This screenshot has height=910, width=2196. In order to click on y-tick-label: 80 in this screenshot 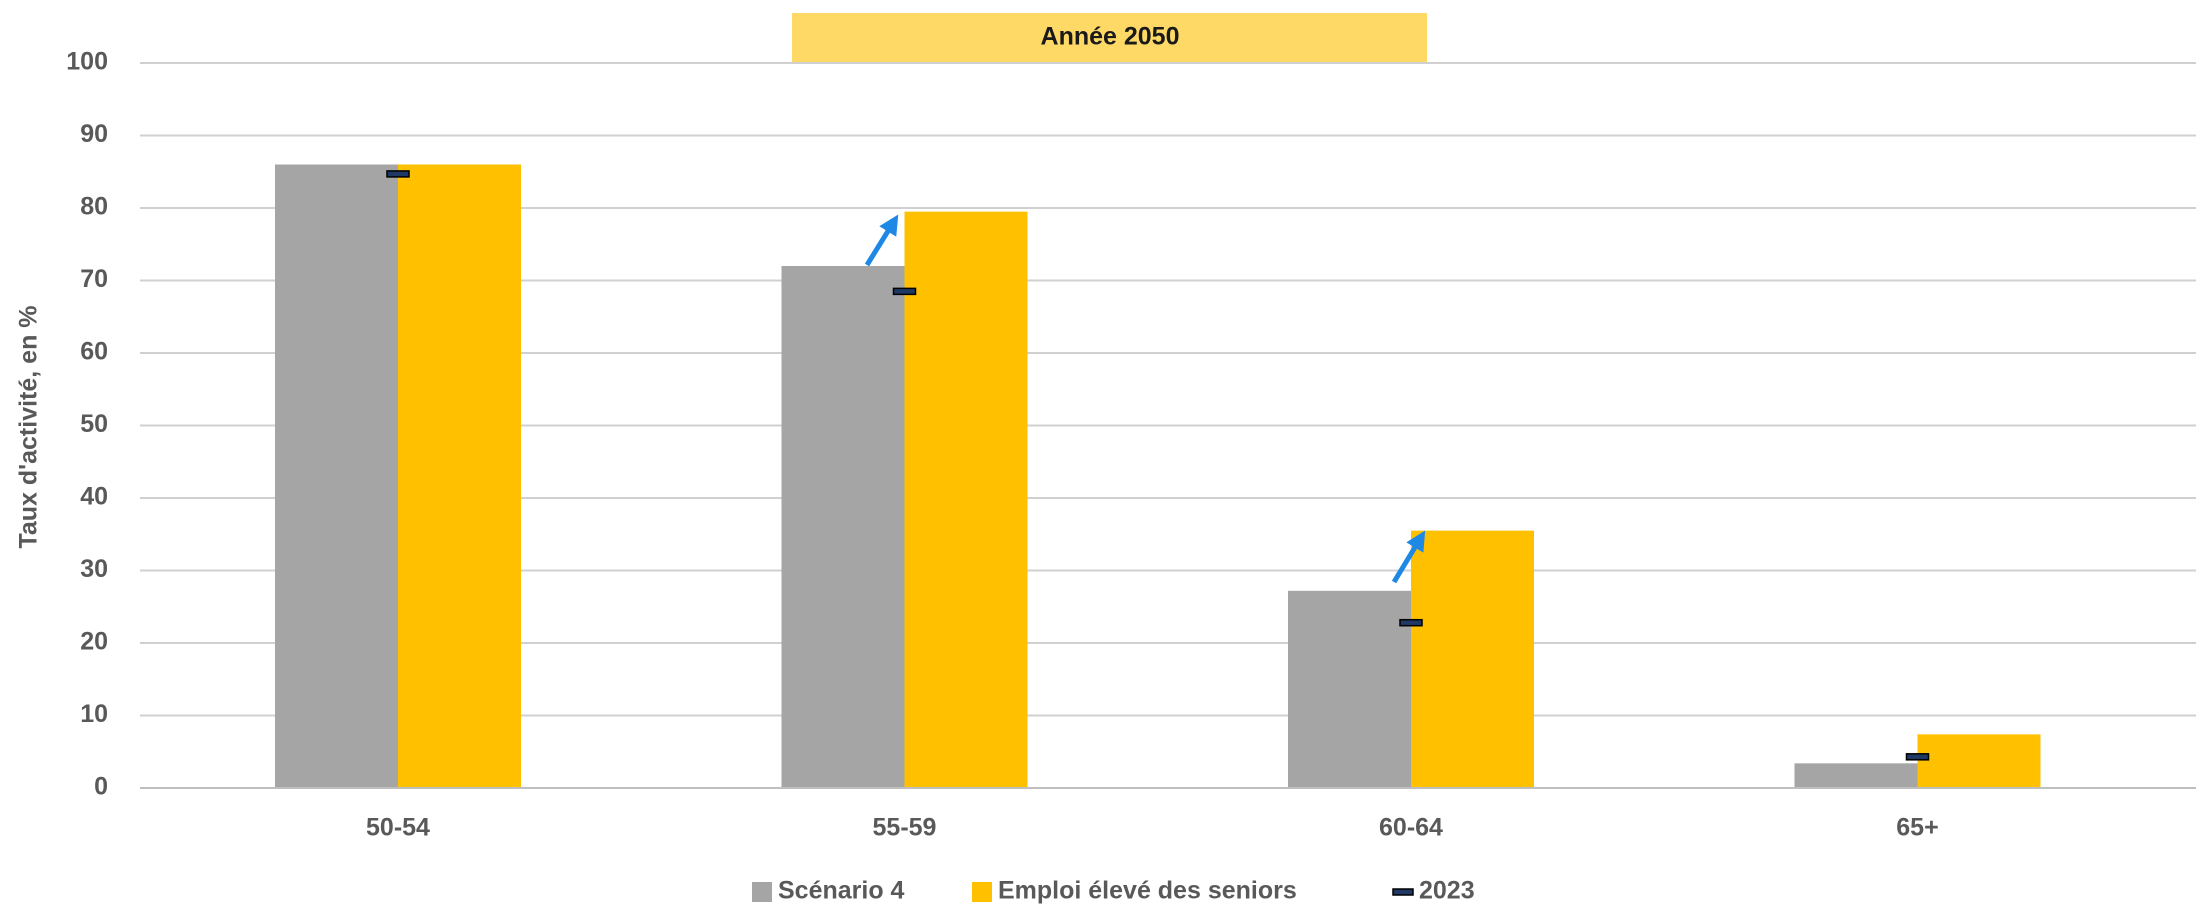, I will do `click(94, 207)`.